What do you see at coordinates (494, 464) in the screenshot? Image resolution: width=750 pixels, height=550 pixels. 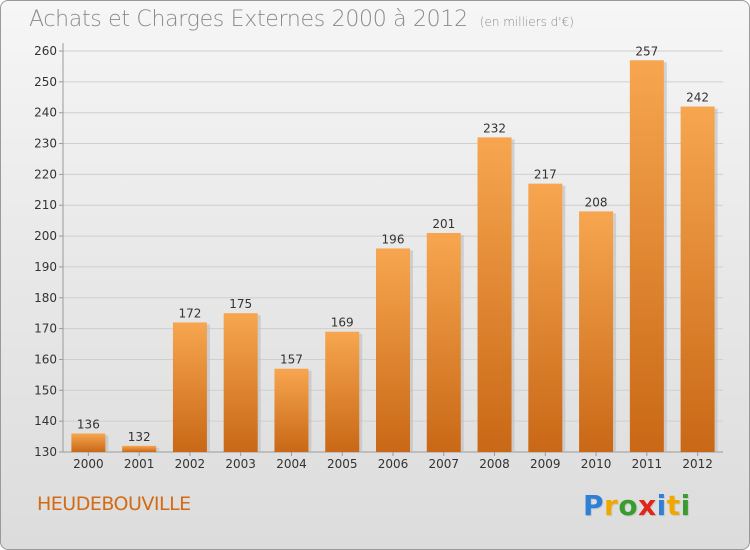 I see `x-tick-label: 2008` at bounding box center [494, 464].